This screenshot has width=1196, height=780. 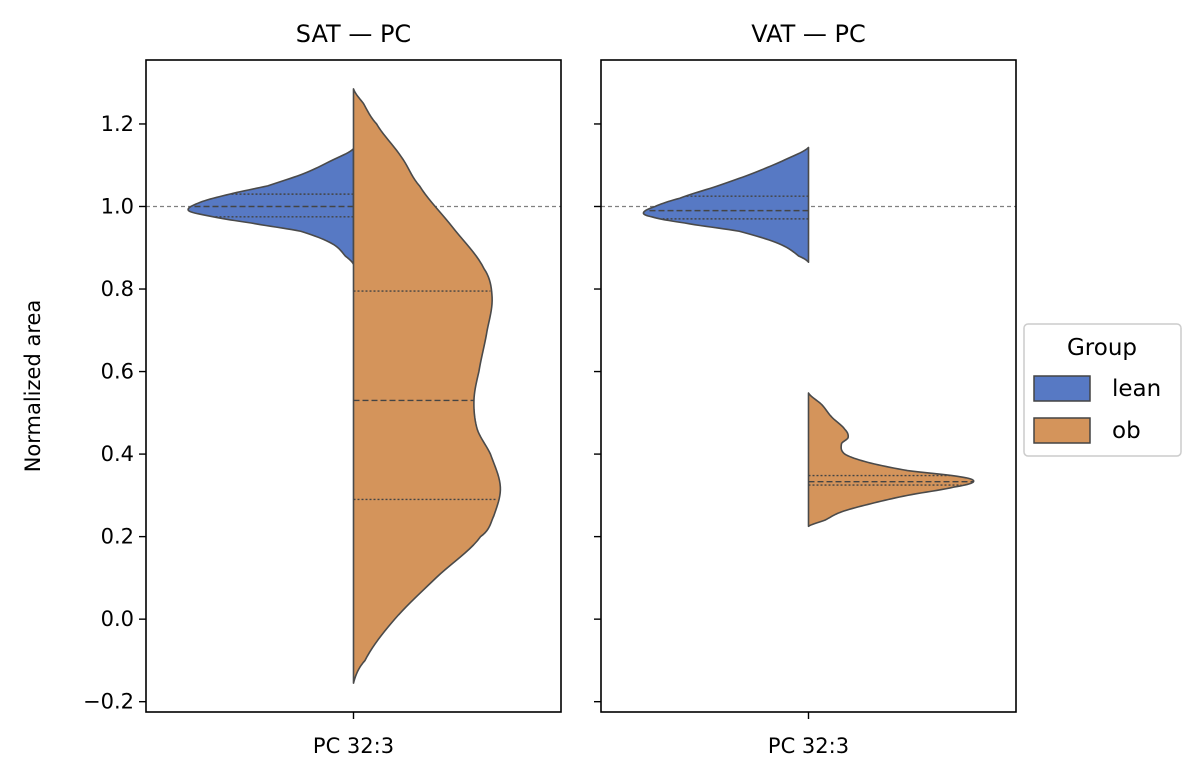 I want to click on y-tick-label: 1.2, so click(x=117, y=124).